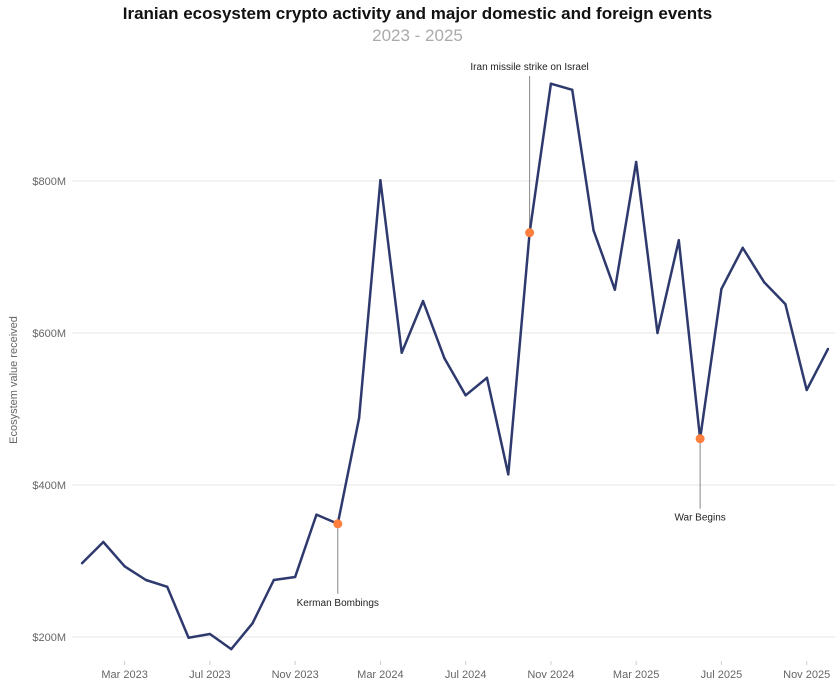 Image resolution: width=835 pixels, height=685 pixels. Describe the element at coordinates (636, 675) in the screenshot. I see `x-tick-label: Mar 2025` at that location.